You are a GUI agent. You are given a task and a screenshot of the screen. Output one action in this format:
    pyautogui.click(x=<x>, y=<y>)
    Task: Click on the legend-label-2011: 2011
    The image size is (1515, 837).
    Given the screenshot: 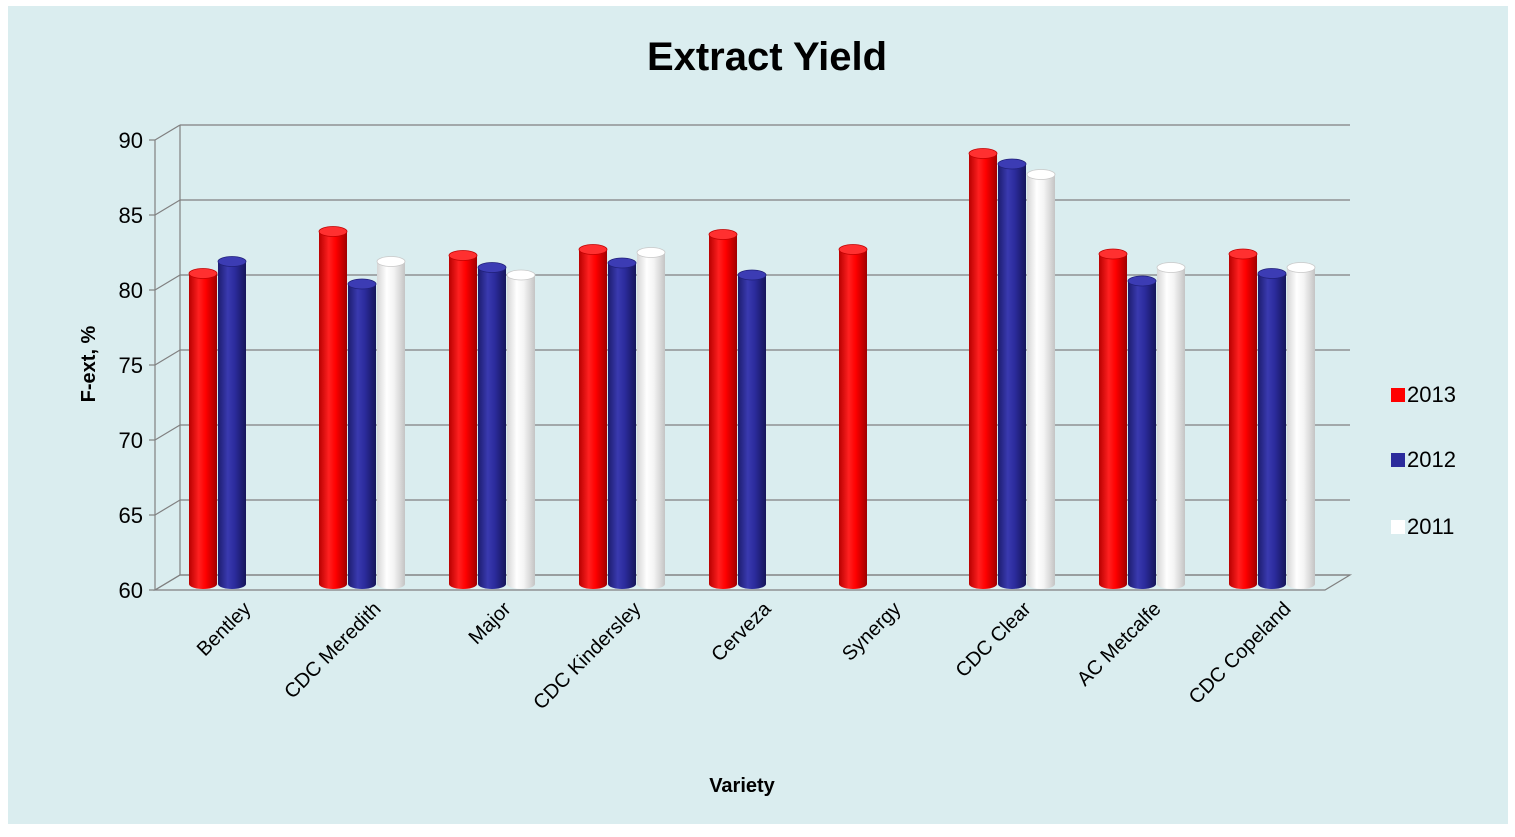 What is the action you would take?
    pyautogui.click(x=1430, y=526)
    